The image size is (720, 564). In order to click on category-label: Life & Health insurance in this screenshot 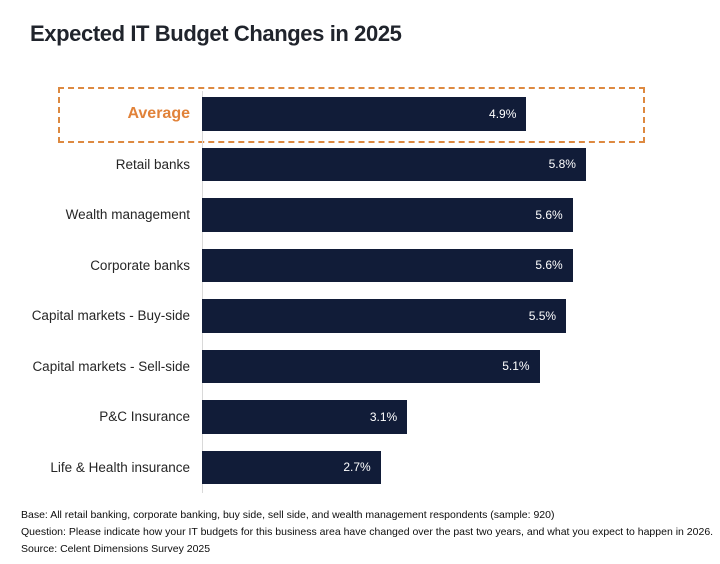, I will do `click(120, 467)`.